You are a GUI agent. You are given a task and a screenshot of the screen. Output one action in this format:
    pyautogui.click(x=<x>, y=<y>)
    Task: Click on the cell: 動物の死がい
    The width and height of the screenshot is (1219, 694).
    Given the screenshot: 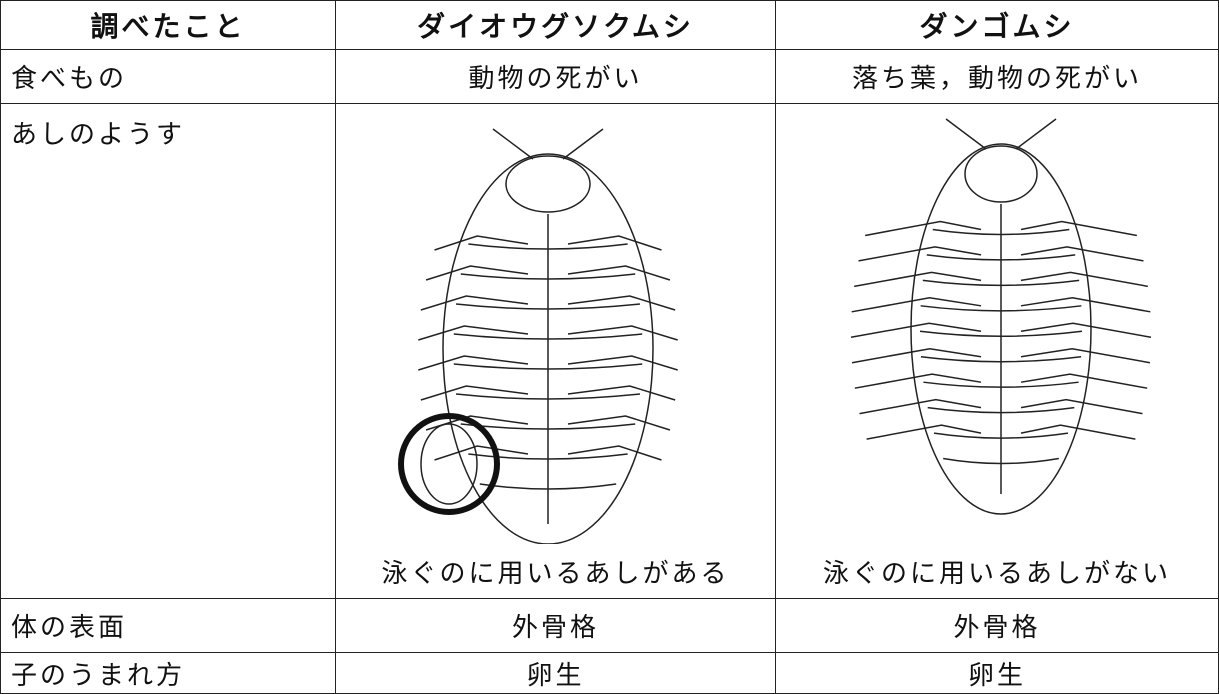 What is the action you would take?
    pyautogui.click(x=555, y=76)
    